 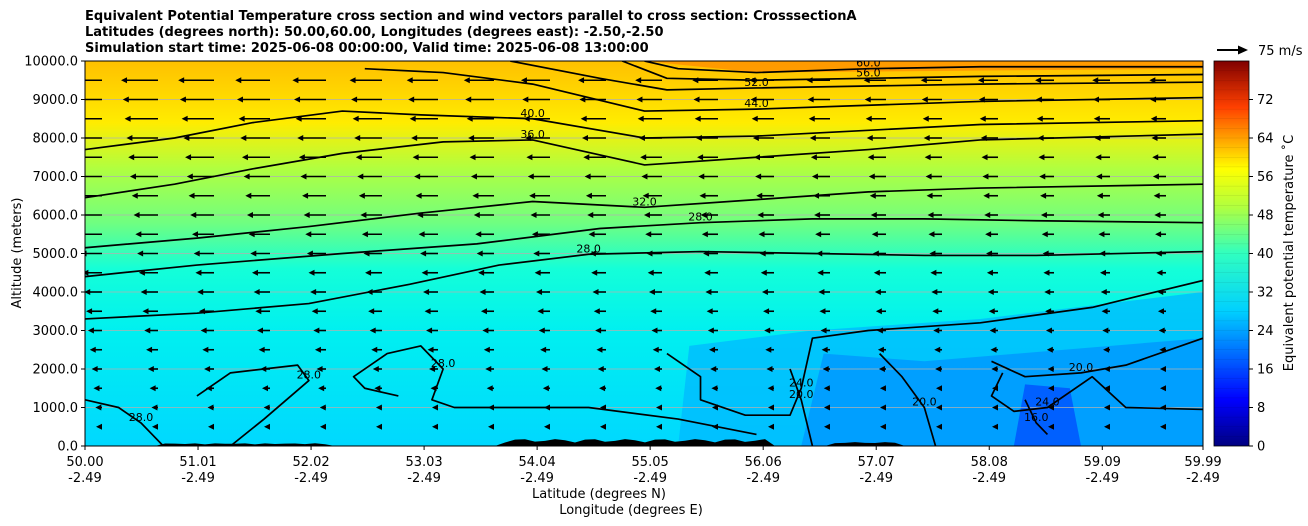 I want to click on y-tick-label: 4000.0, so click(x=56, y=293).